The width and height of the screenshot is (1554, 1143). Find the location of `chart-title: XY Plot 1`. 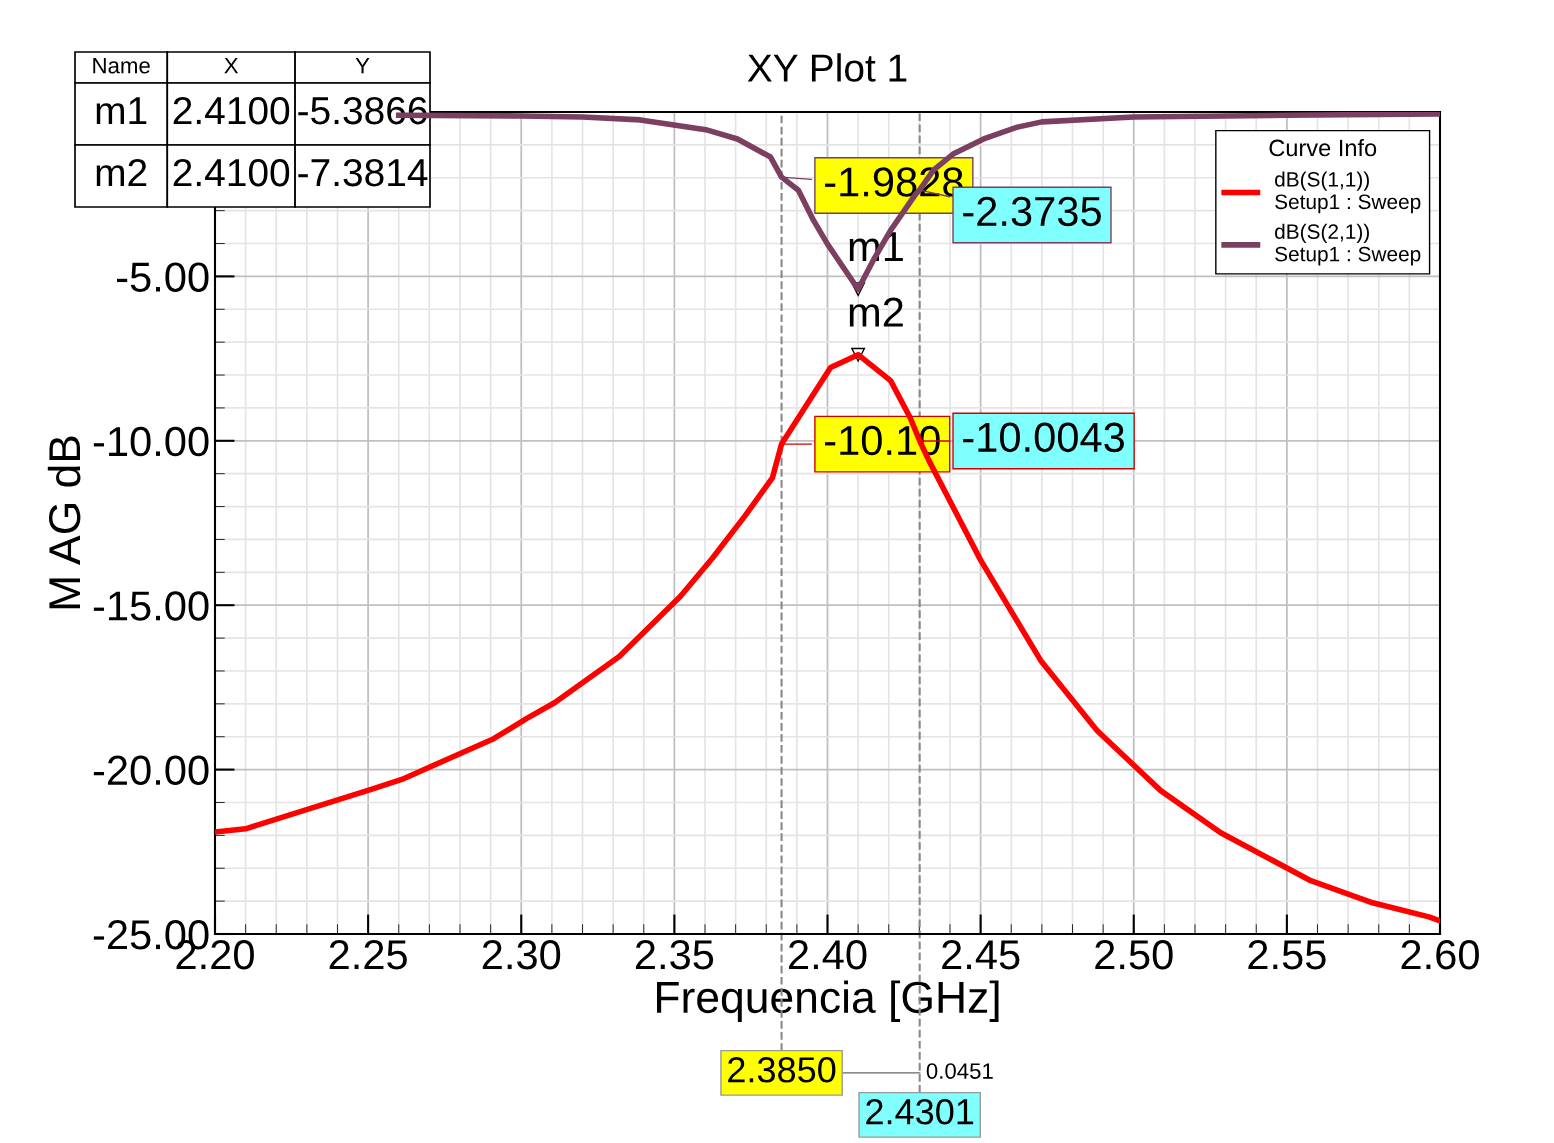

chart-title: XY Plot 1 is located at coordinates (827, 67).